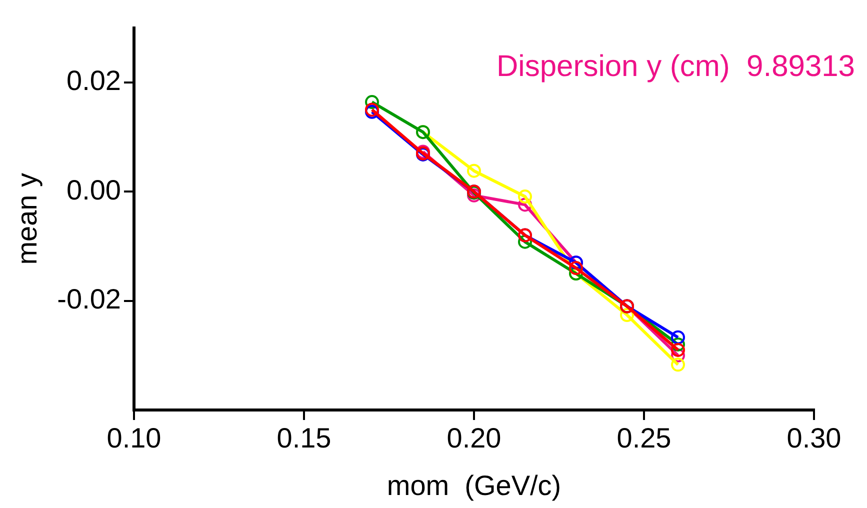 The height and width of the screenshot is (508, 867). Describe the element at coordinates (93, 80) in the screenshot. I see `y-tick-label: 0.02` at that location.